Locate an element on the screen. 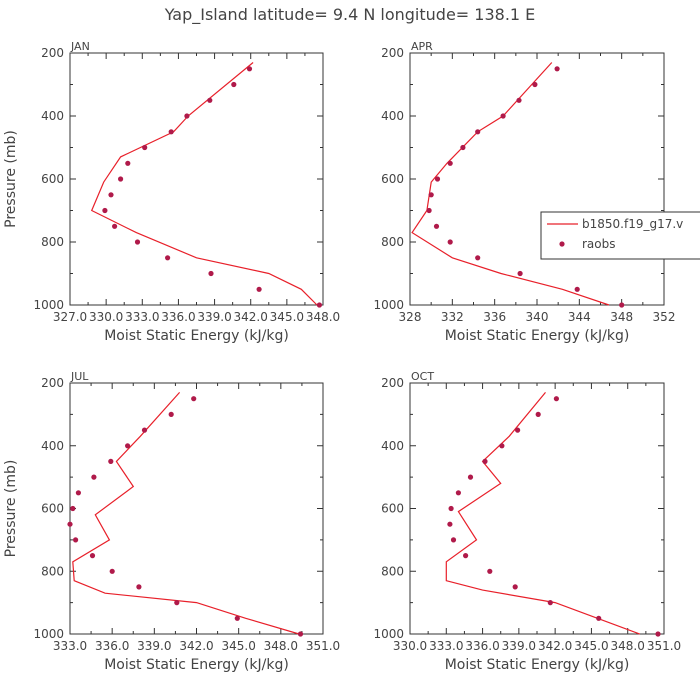 The height and width of the screenshot is (700, 700). x-tick-label: 332 is located at coordinates (452, 317).